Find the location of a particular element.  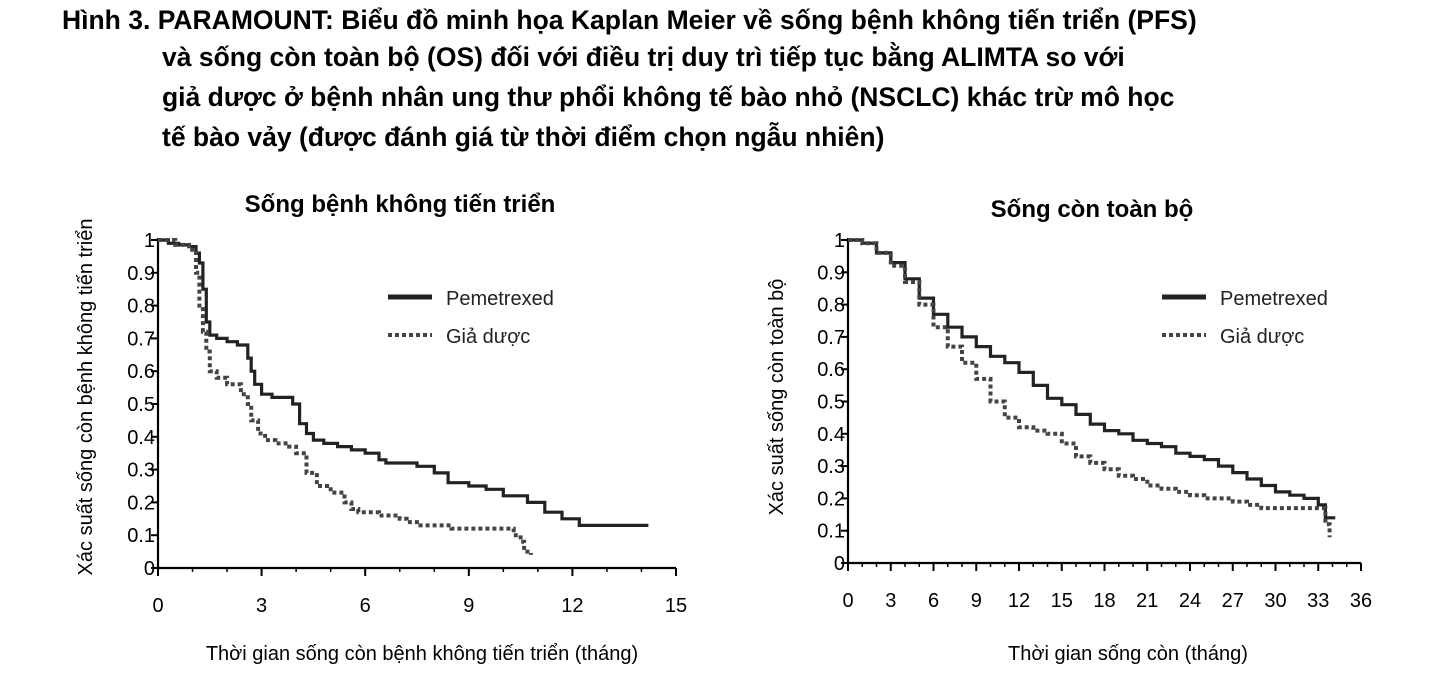

pfs-y-tick-label: 1 is located at coordinates (149, 241).